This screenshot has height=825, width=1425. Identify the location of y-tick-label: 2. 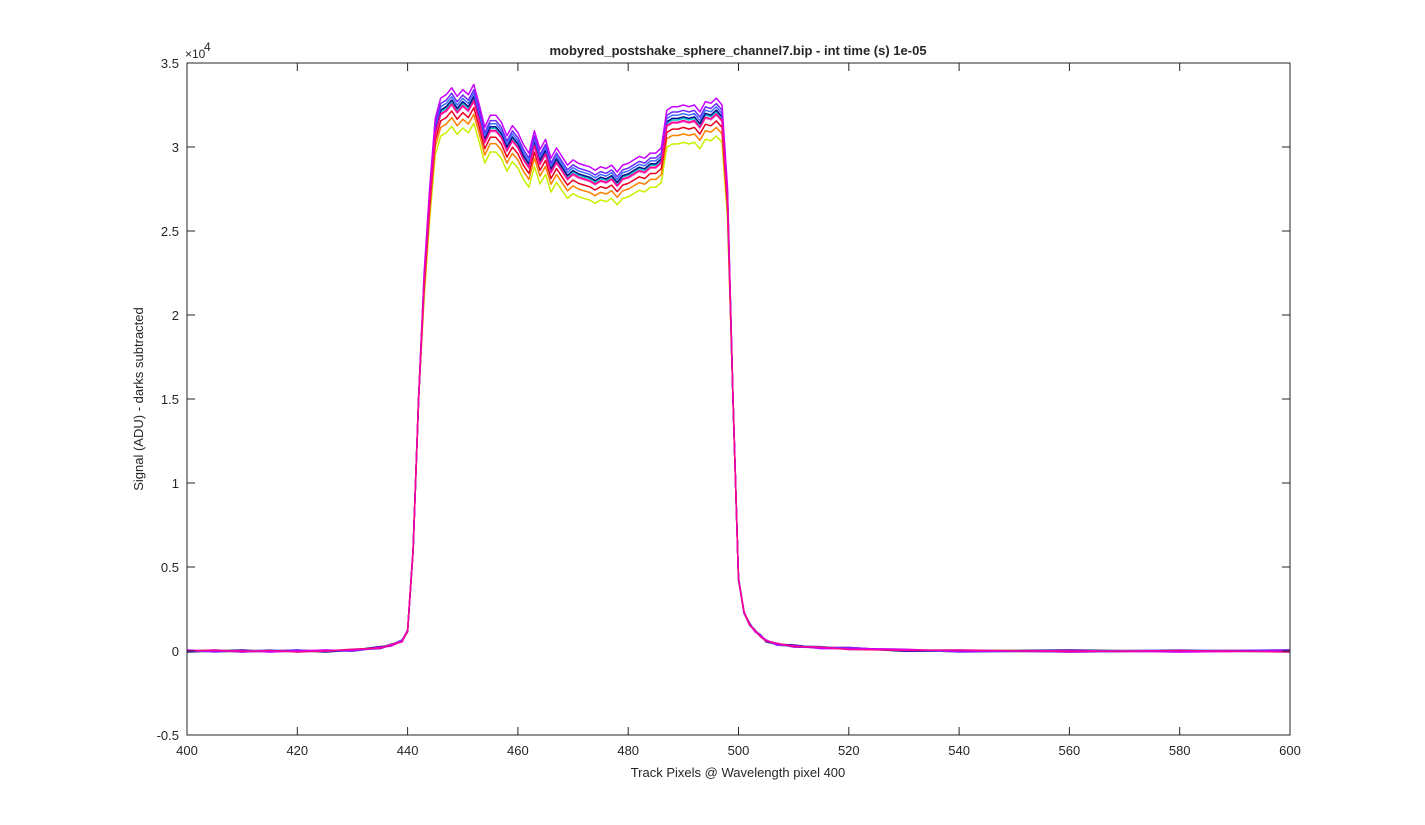
(175, 315).